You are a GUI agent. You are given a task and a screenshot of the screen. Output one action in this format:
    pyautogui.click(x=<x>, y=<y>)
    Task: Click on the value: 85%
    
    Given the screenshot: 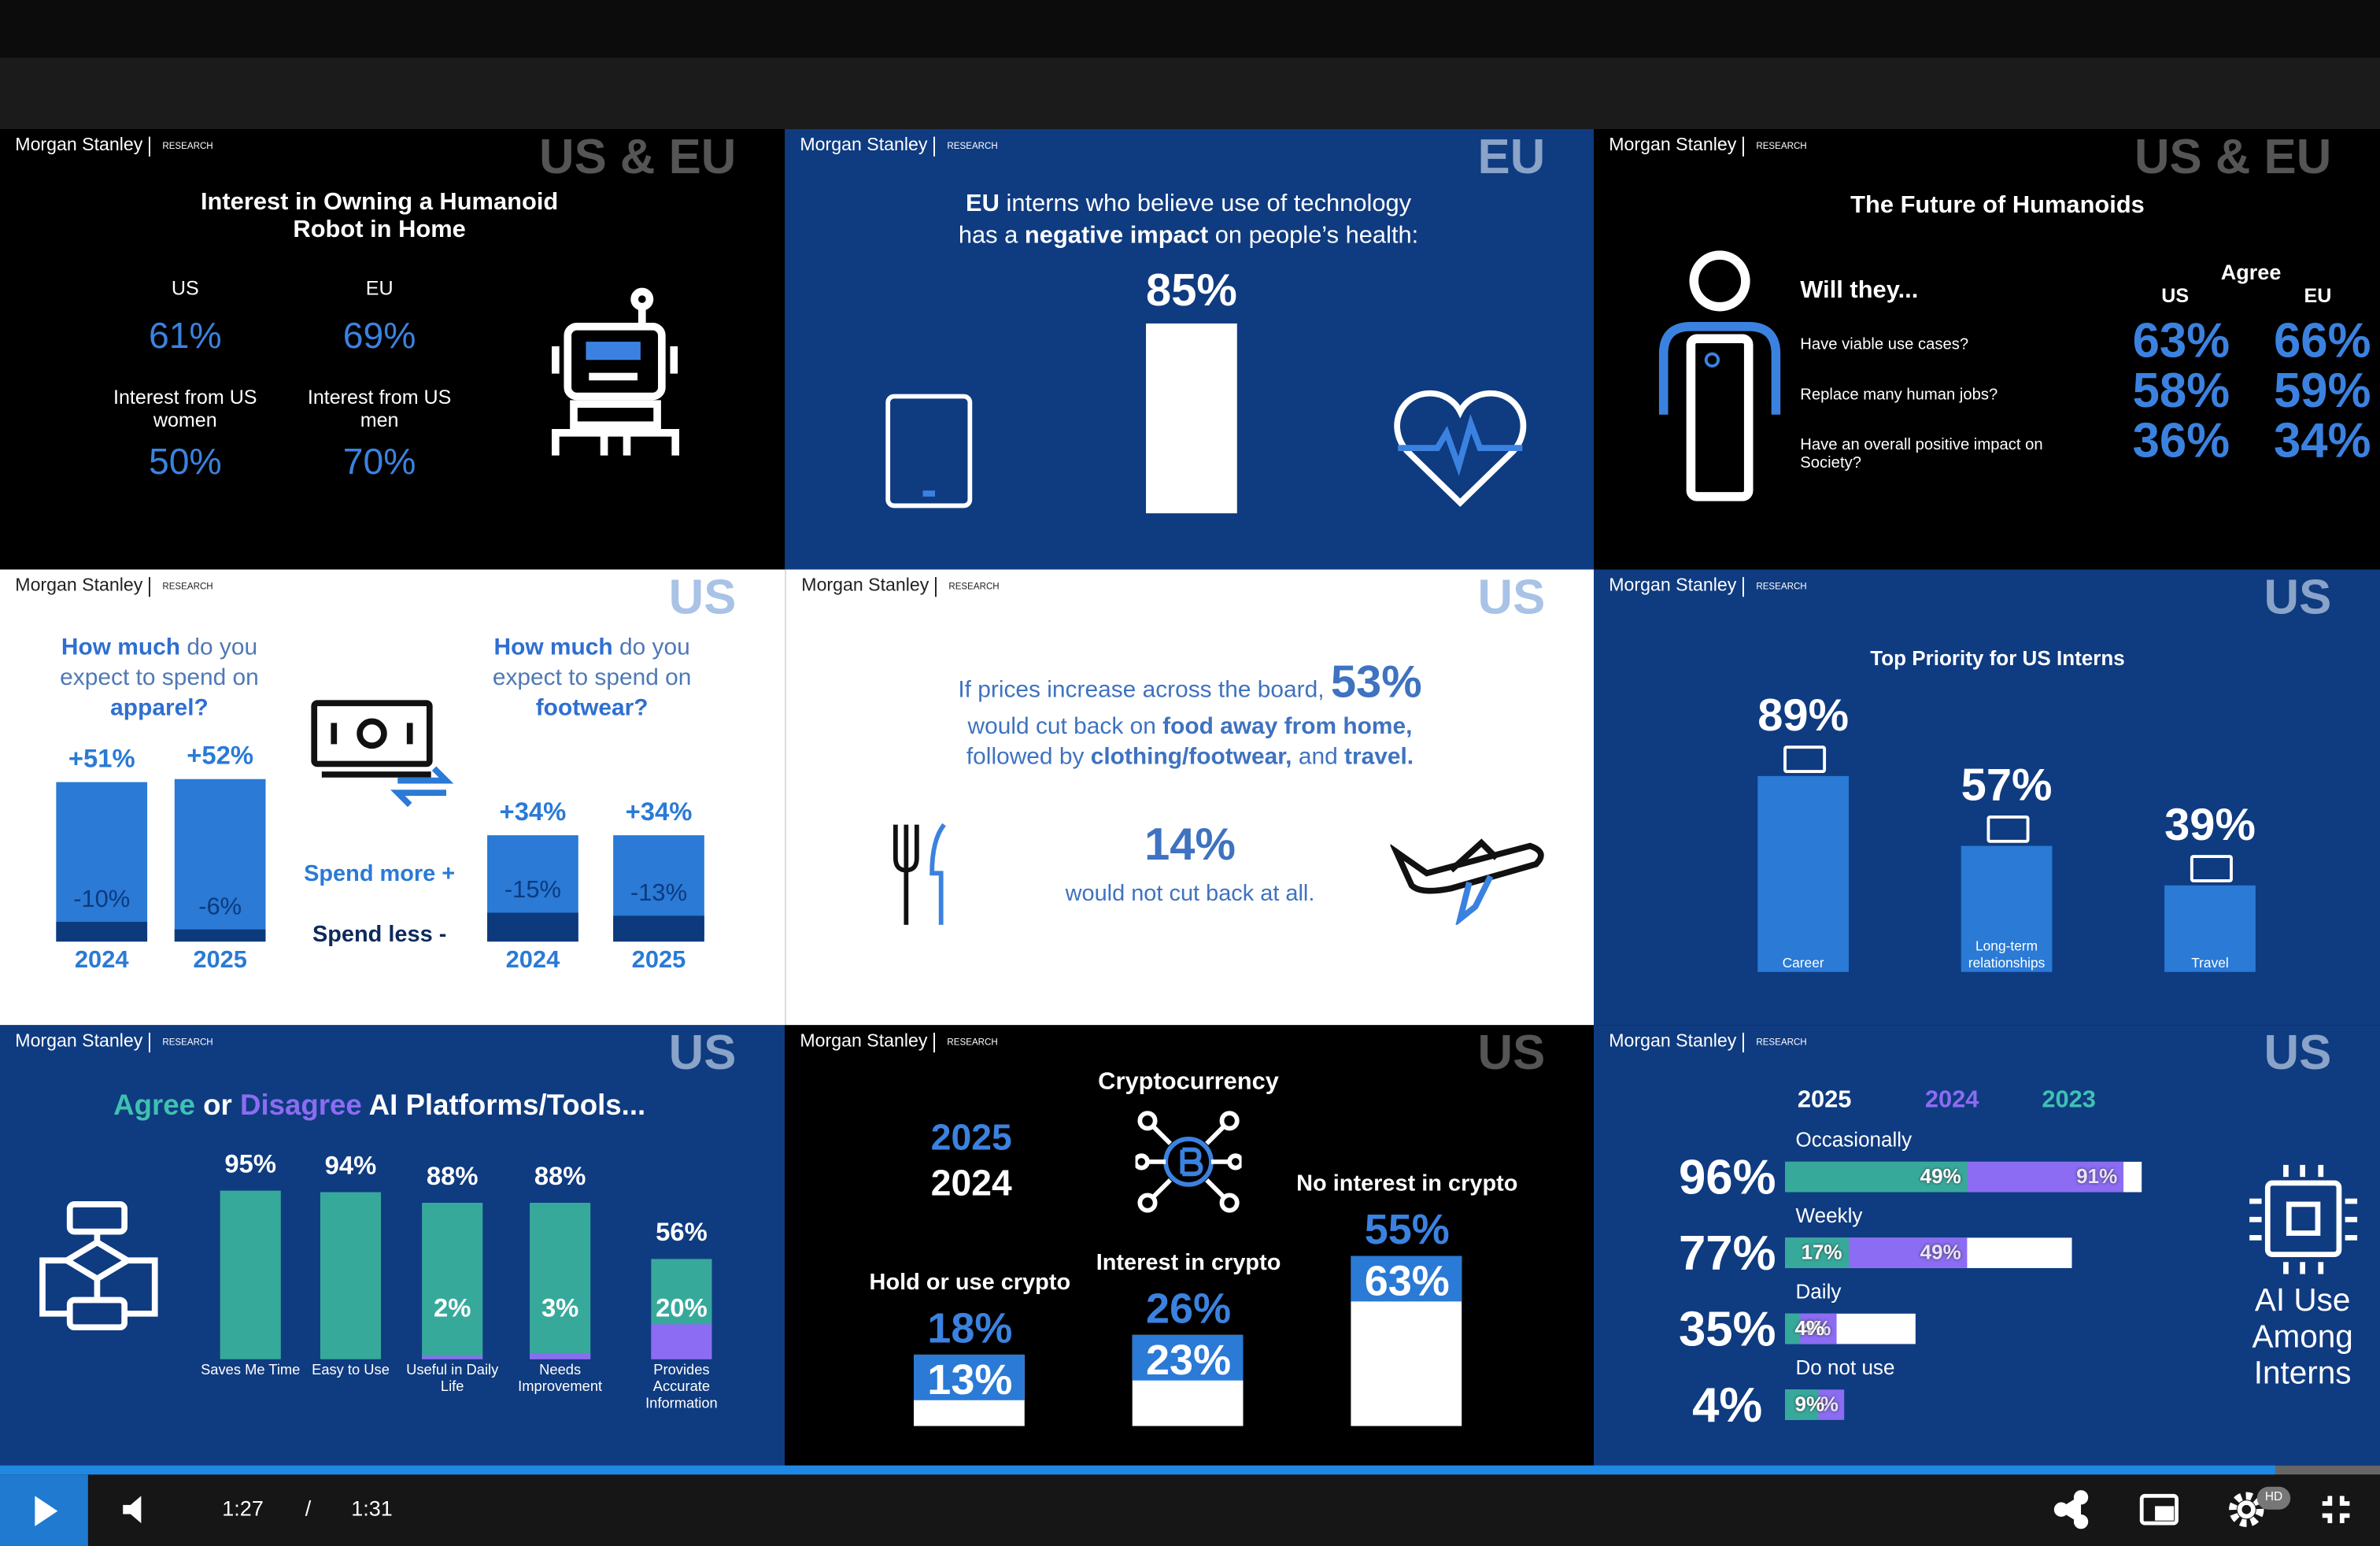 What is the action you would take?
    pyautogui.click(x=1191, y=290)
    